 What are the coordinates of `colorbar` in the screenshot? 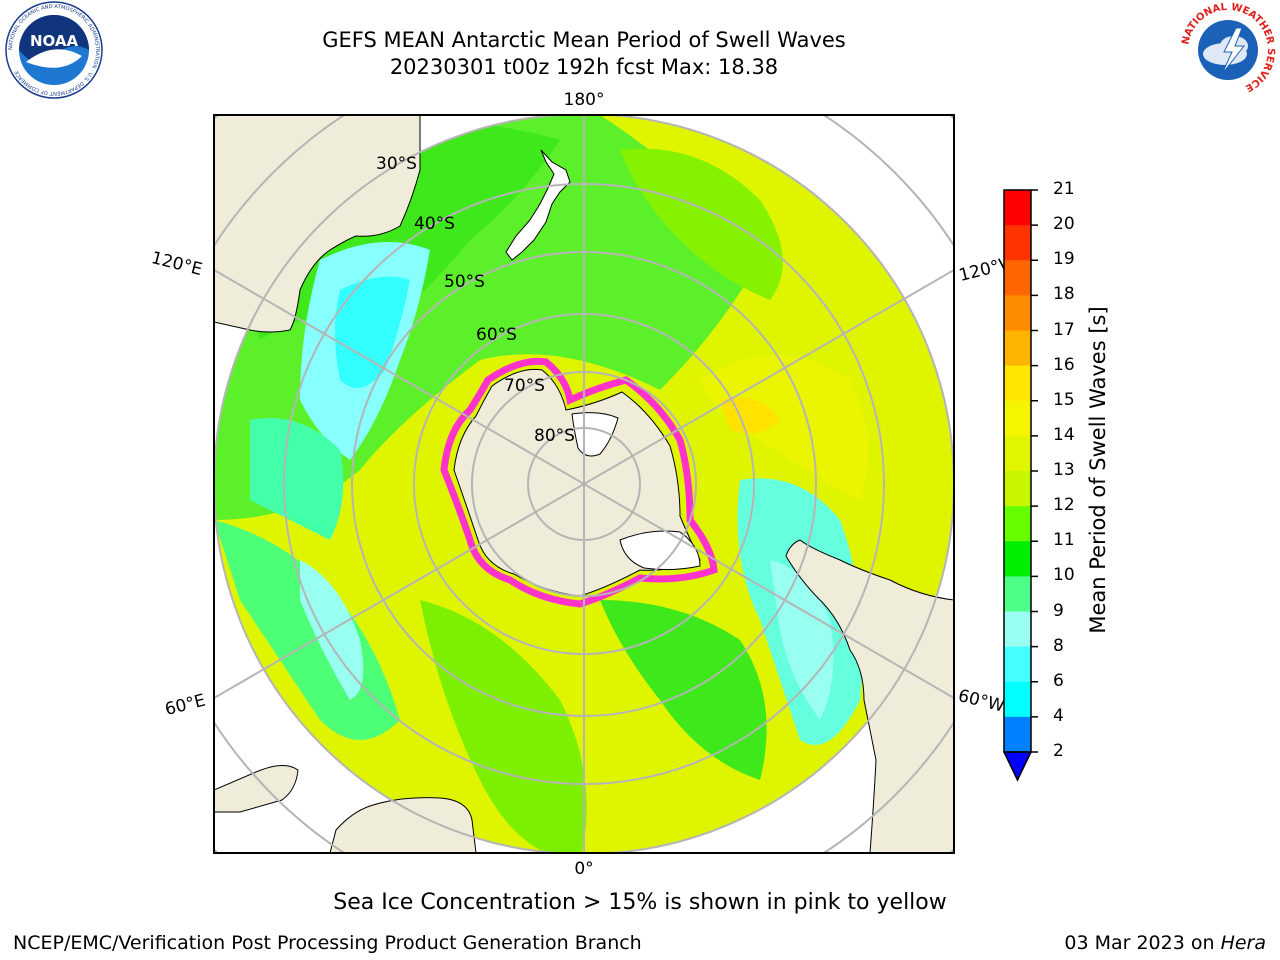 It's located at (1020, 485).